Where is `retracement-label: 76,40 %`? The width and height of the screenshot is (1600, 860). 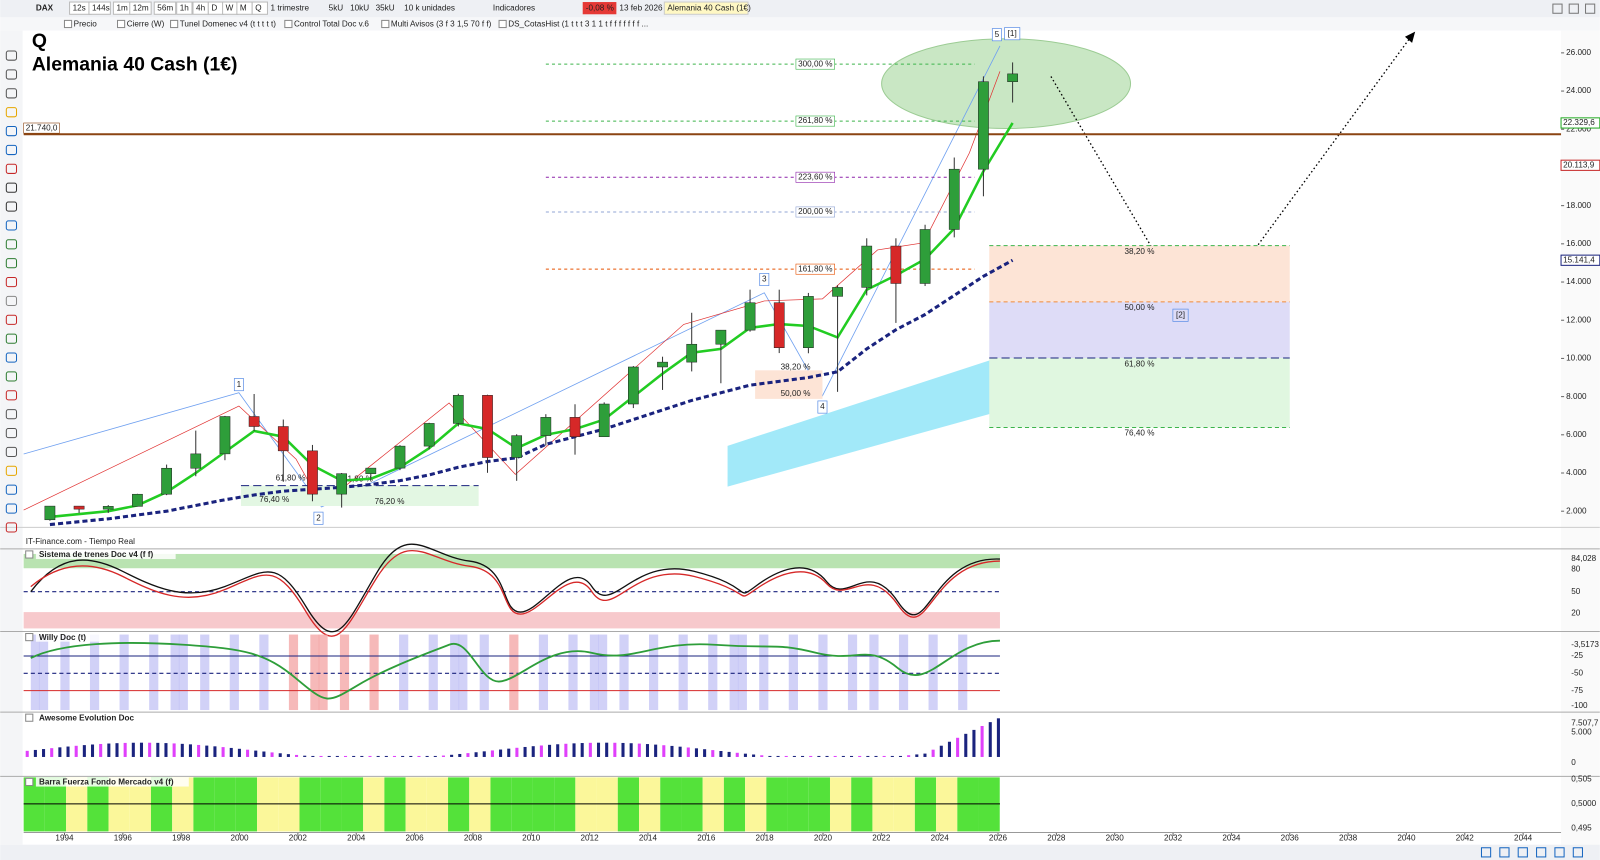
retracement-label: 76,40 % is located at coordinates (1140, 433).